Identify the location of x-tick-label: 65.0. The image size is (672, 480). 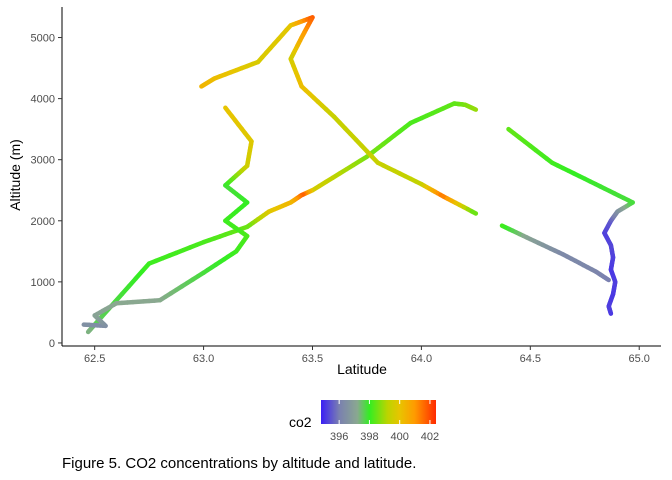
(639, 359).